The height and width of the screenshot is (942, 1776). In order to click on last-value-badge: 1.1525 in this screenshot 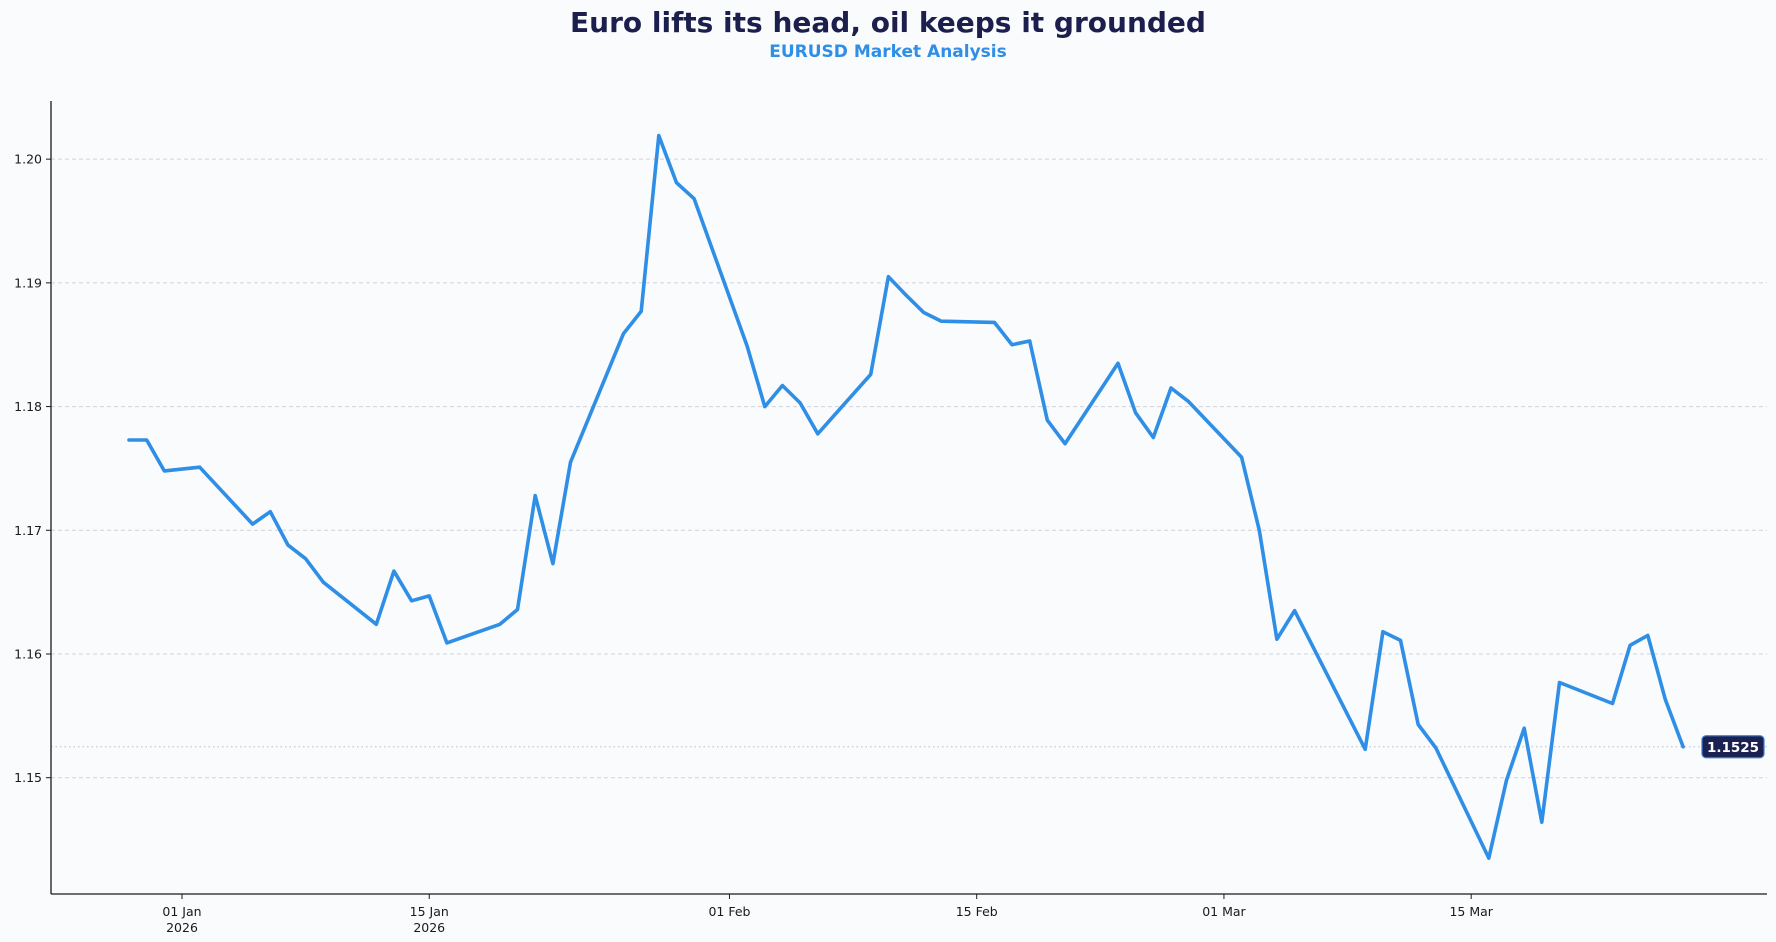, I will do `click(1733, 747)`.